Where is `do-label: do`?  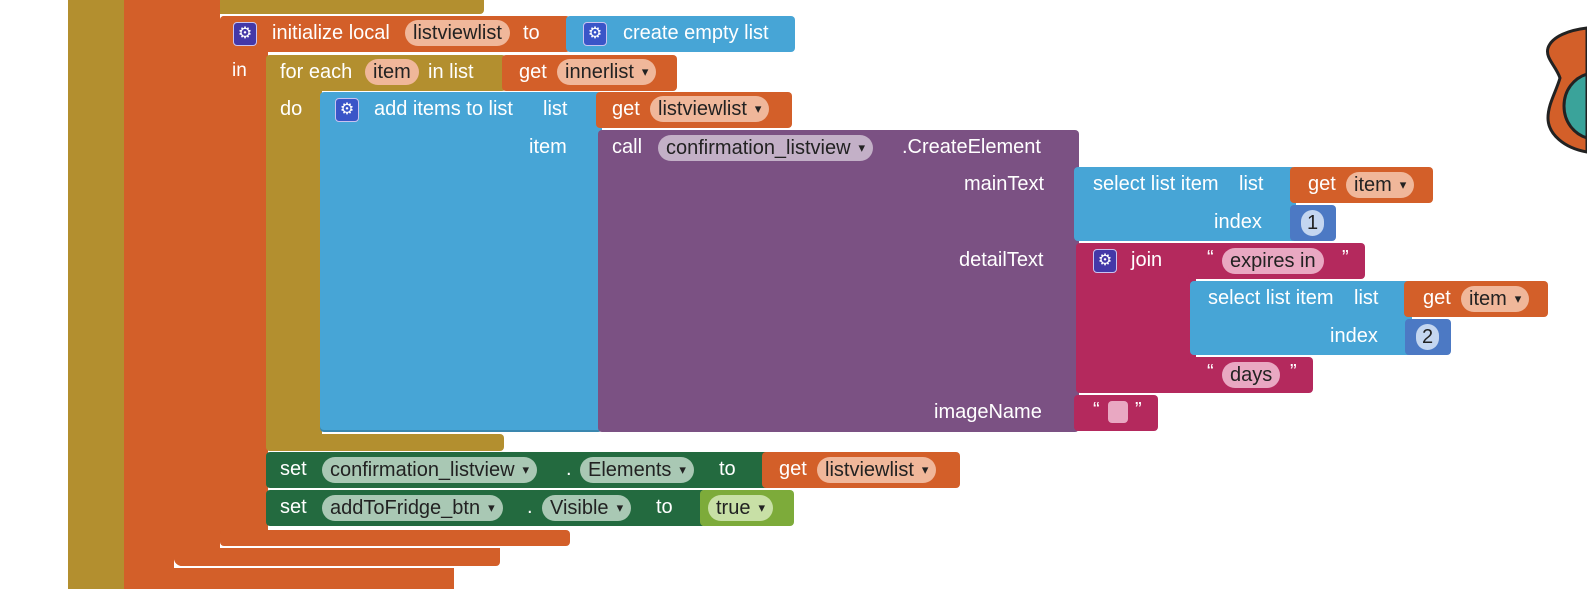 do-label: do is located at coordinates (291, 109).